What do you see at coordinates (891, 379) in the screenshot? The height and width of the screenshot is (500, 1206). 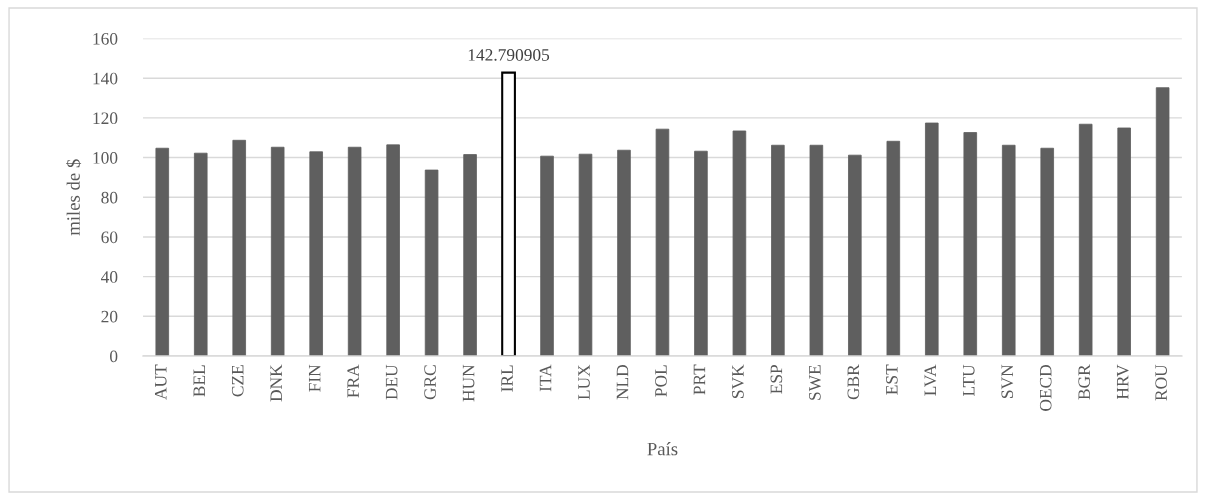 I see `x-tick-label: EST` at bounding box center [891, 379].